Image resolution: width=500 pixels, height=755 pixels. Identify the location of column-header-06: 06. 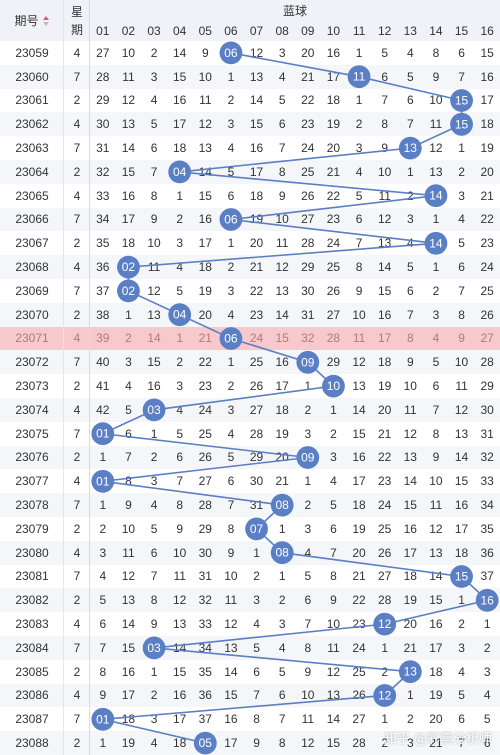
(231, 30).